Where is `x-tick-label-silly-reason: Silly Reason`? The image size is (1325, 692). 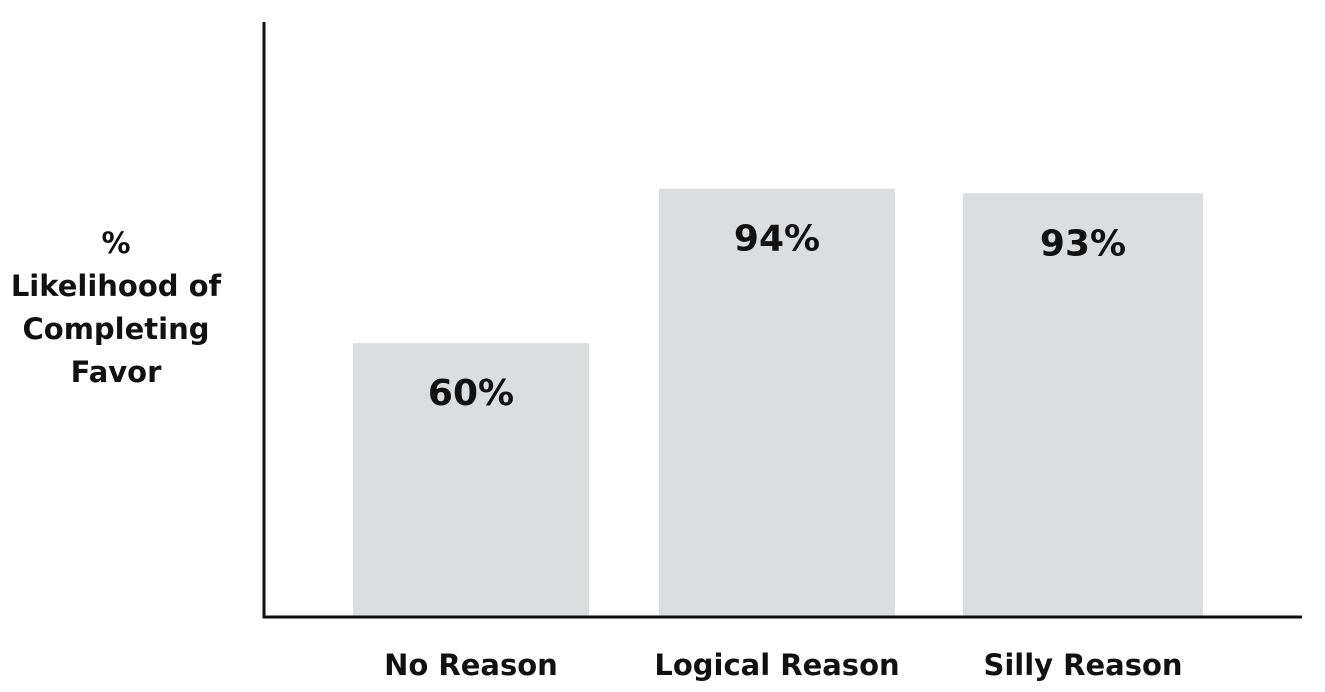 x-tick-label-silly-reason: Silly Reason is located at coordinates (1082, 665).